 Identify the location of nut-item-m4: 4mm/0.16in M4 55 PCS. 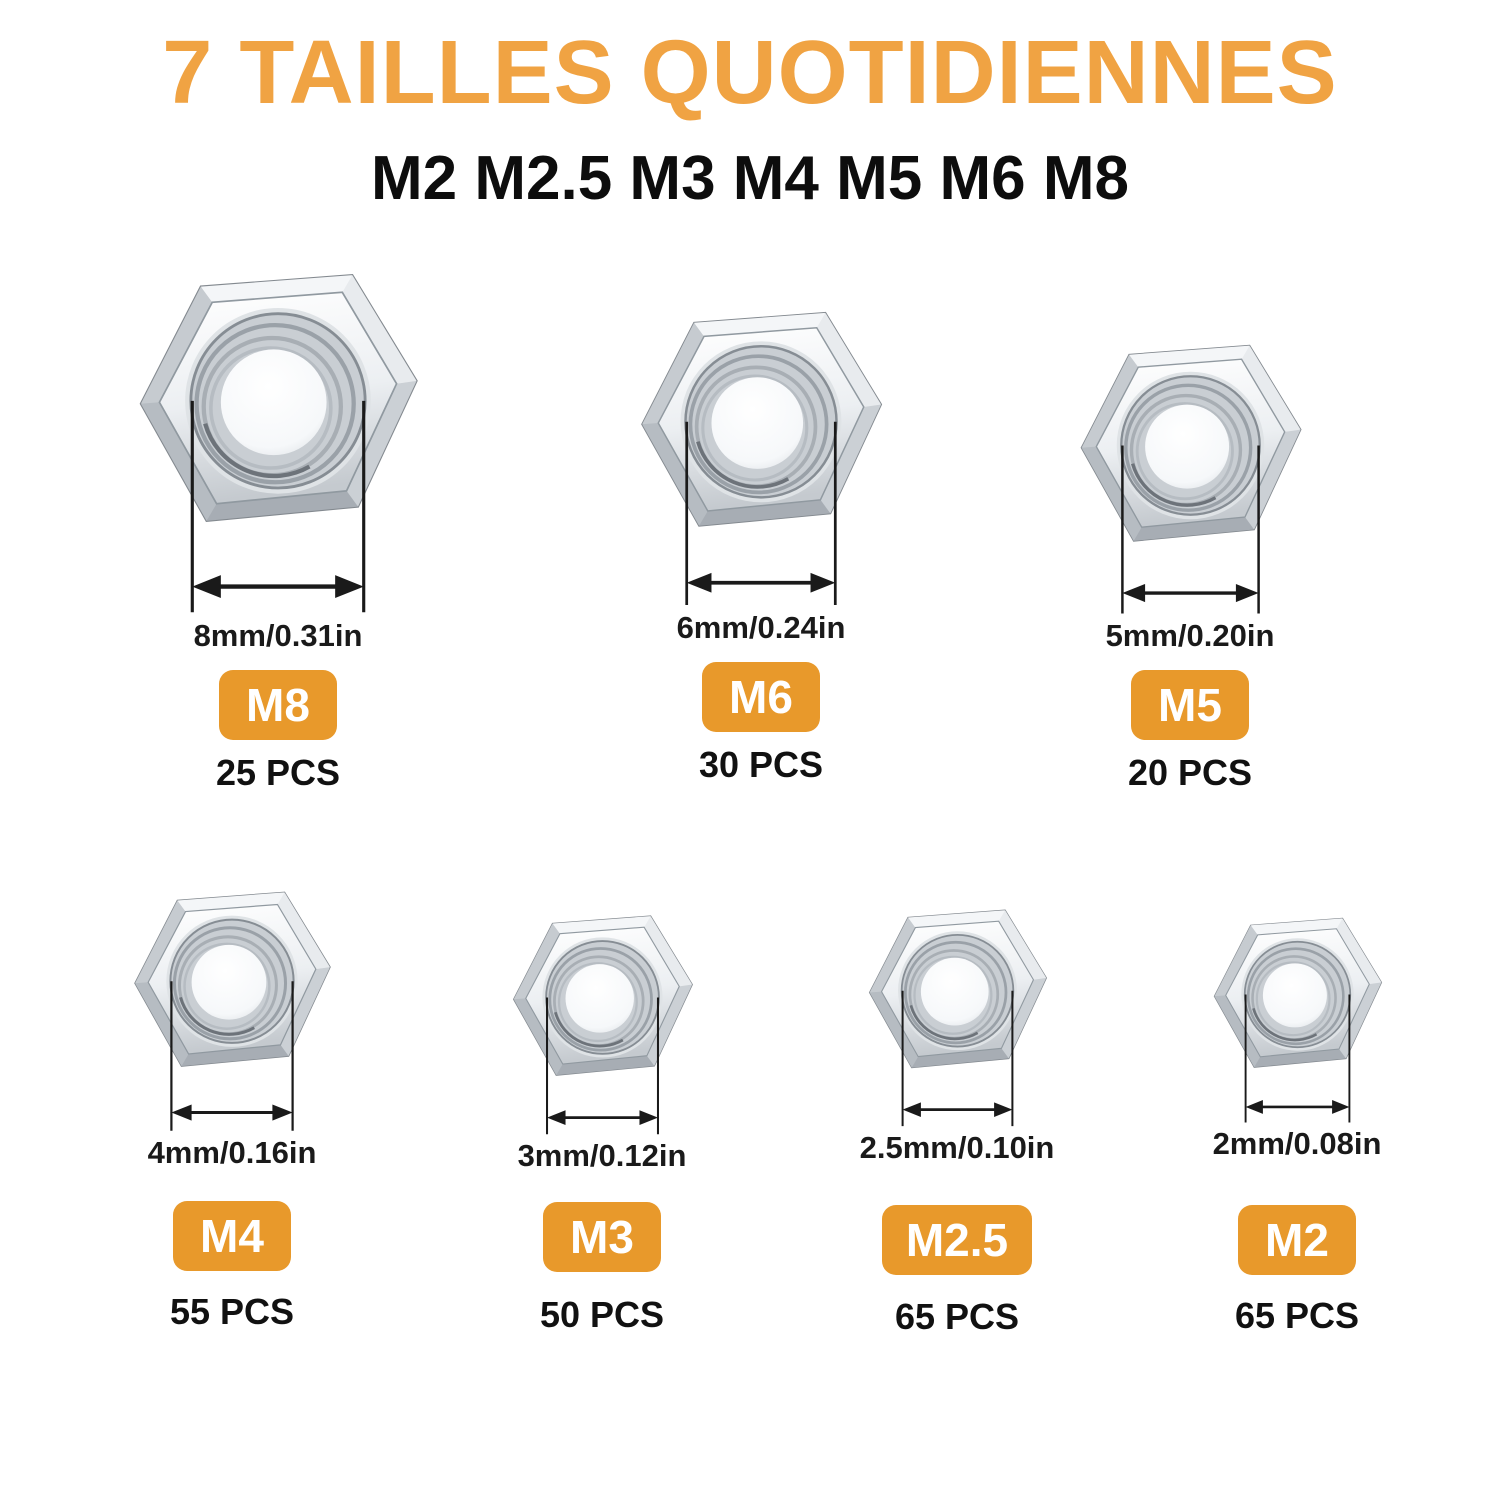
(232, 1105).